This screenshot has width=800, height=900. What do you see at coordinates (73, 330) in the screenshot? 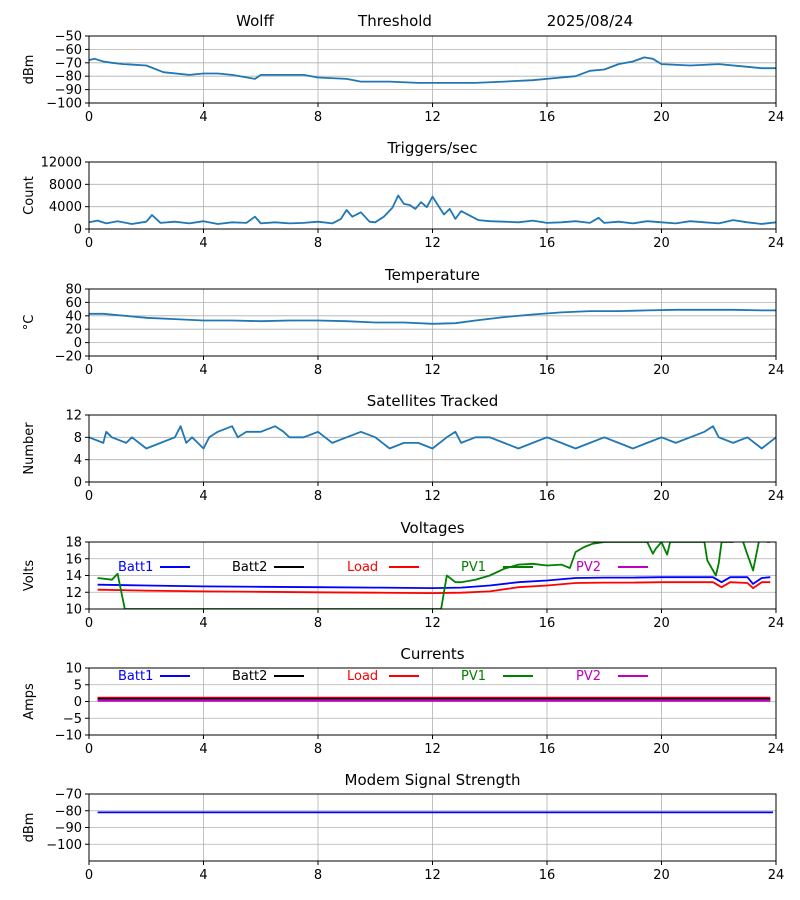
I see `y-tick-label: 20` at bounding box center [73, 330].